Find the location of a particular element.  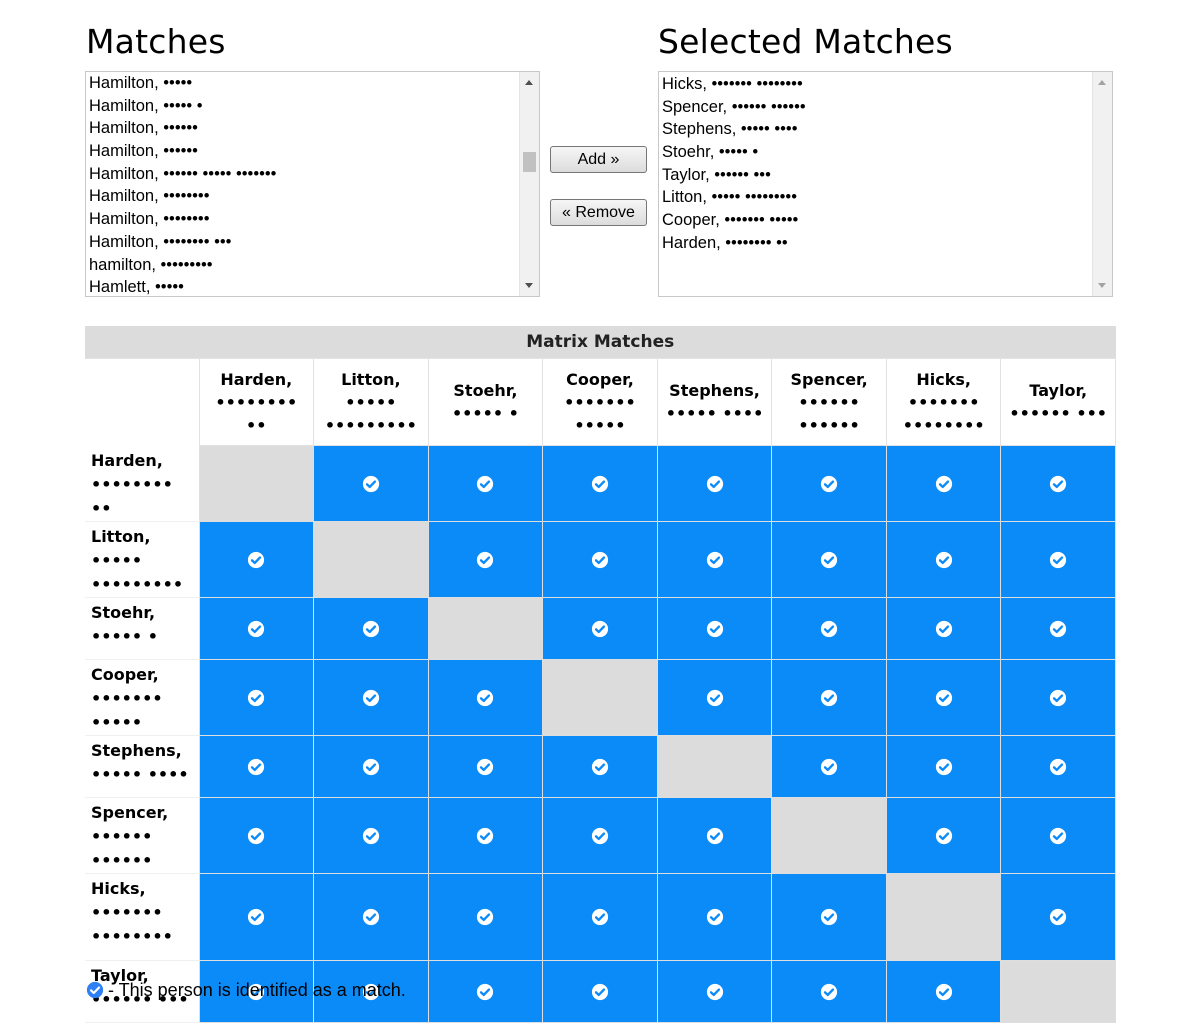

remove-button: « Remove is located at coordinates (598, 212).